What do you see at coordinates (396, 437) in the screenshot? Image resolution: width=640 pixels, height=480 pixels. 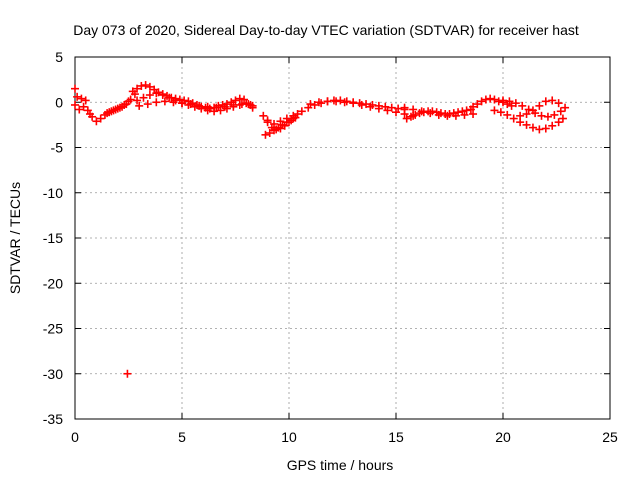 I see `x-tick-label: 15` at bounding box center [396, 437].